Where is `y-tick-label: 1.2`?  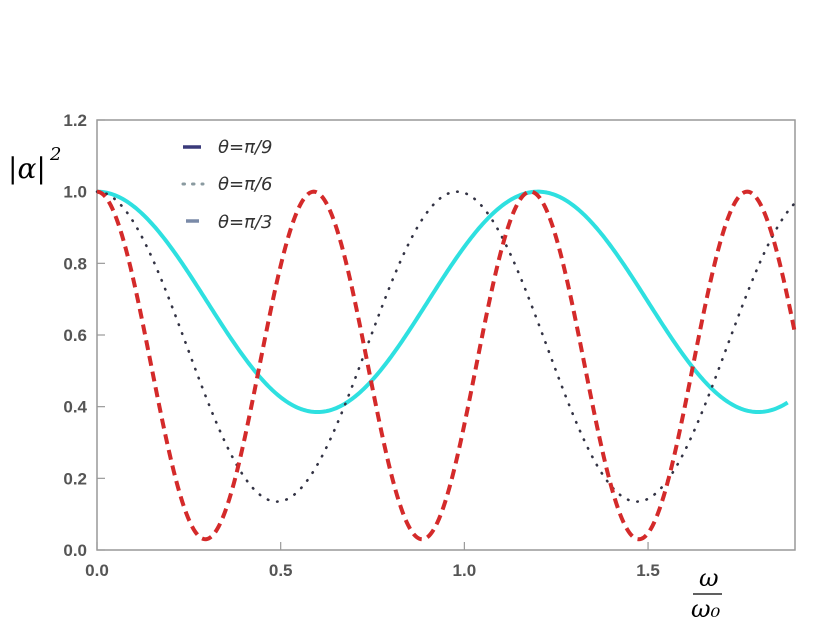 y-tick-label: 1.2 is located at coordinates (75, 120).